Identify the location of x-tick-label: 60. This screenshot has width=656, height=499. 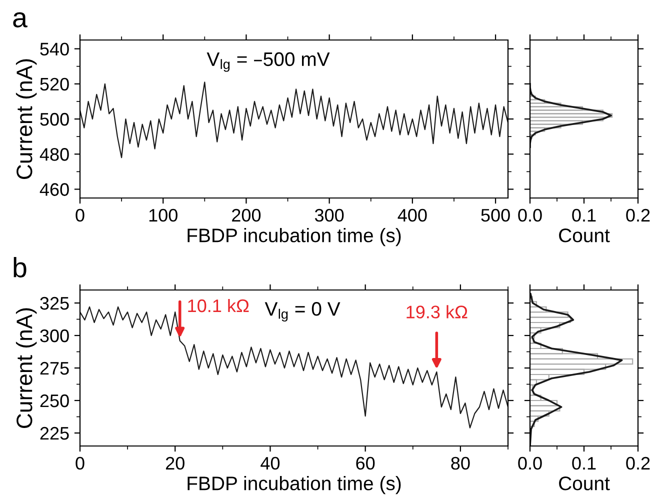
(365, 463).